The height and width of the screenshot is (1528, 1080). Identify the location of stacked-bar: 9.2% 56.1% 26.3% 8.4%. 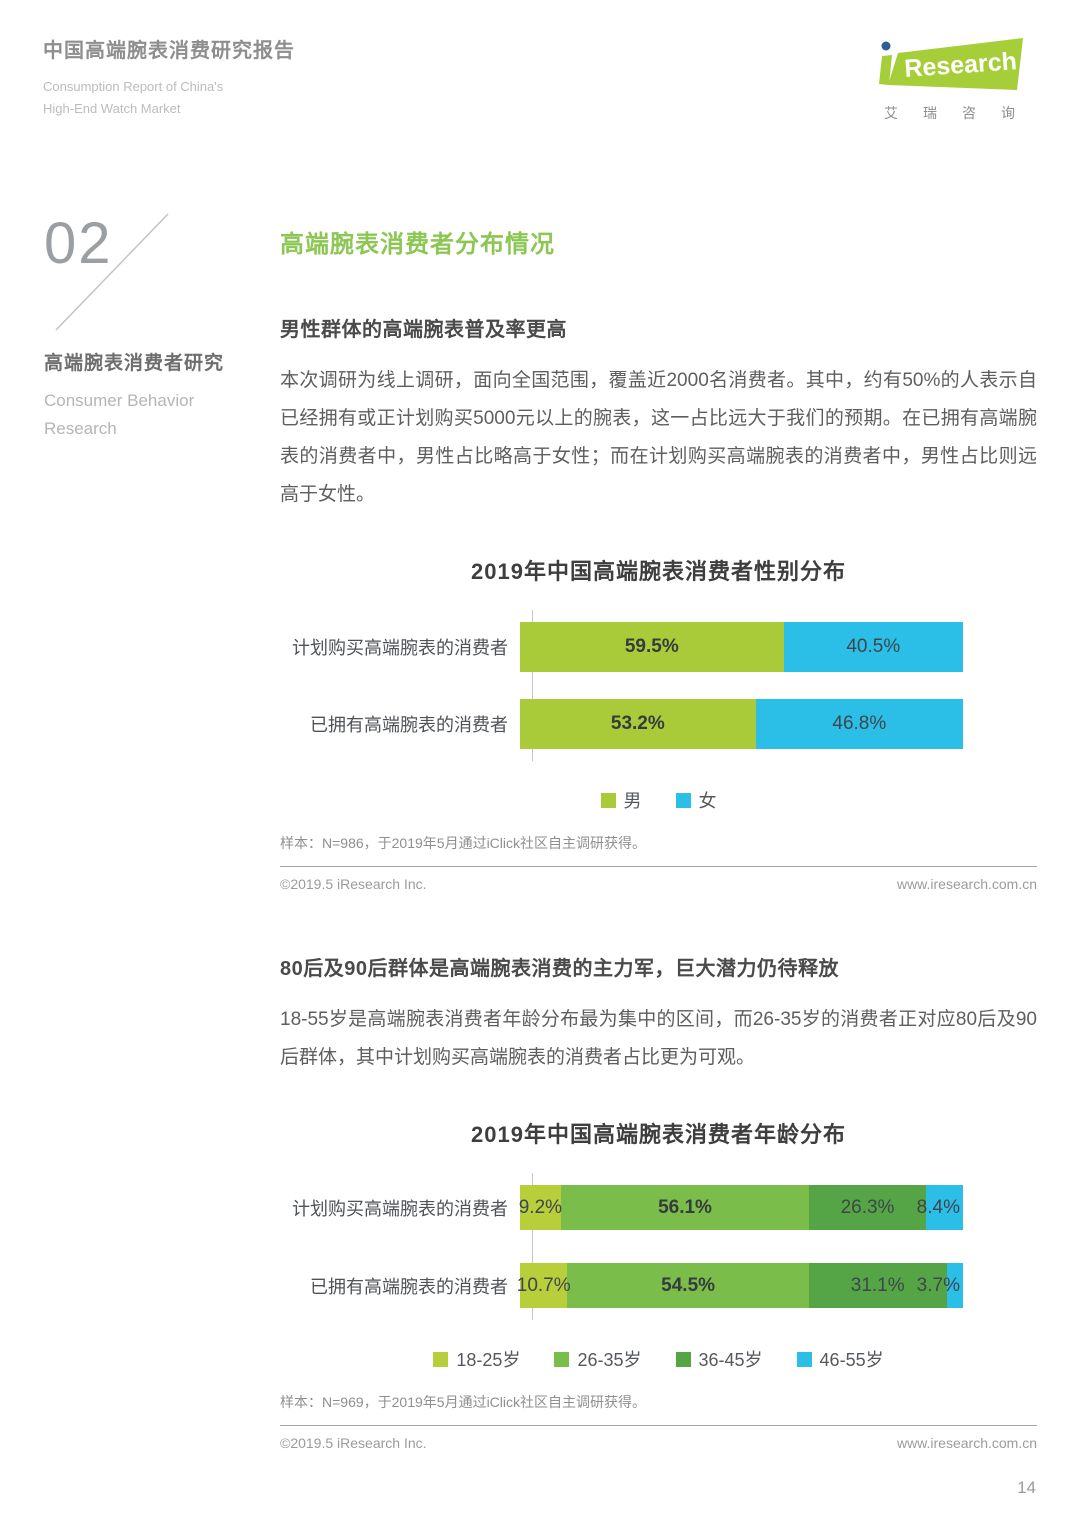
(740, 1207).